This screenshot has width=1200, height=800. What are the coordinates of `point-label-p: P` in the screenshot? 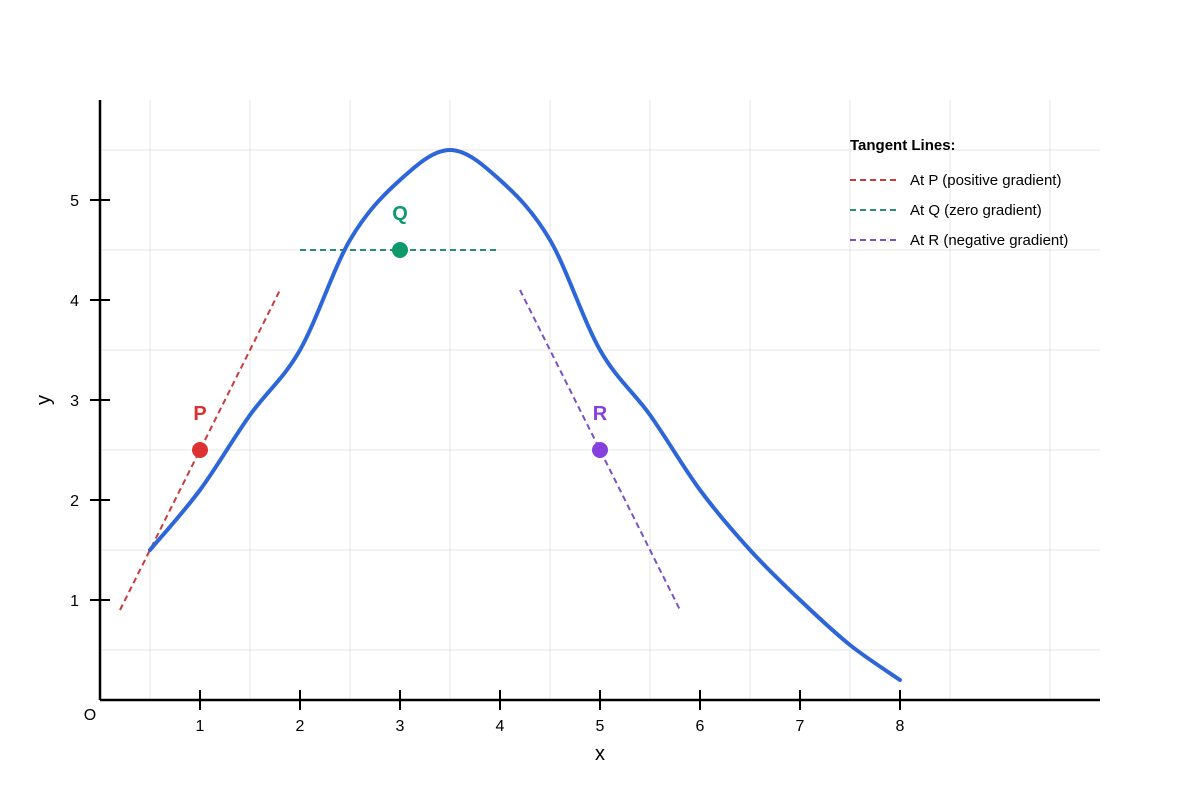 It's located at (199, 414).